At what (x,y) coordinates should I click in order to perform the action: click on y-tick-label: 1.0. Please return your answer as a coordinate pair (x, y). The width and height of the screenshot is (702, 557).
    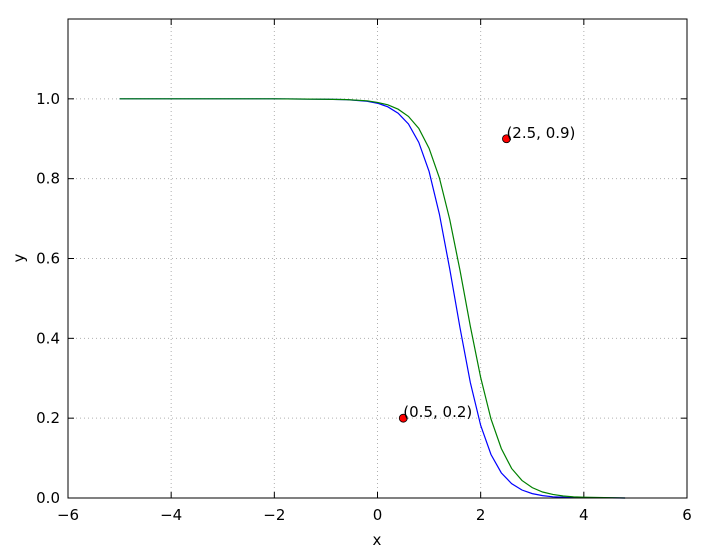
    Looking at the image, I should click on (48, 99).